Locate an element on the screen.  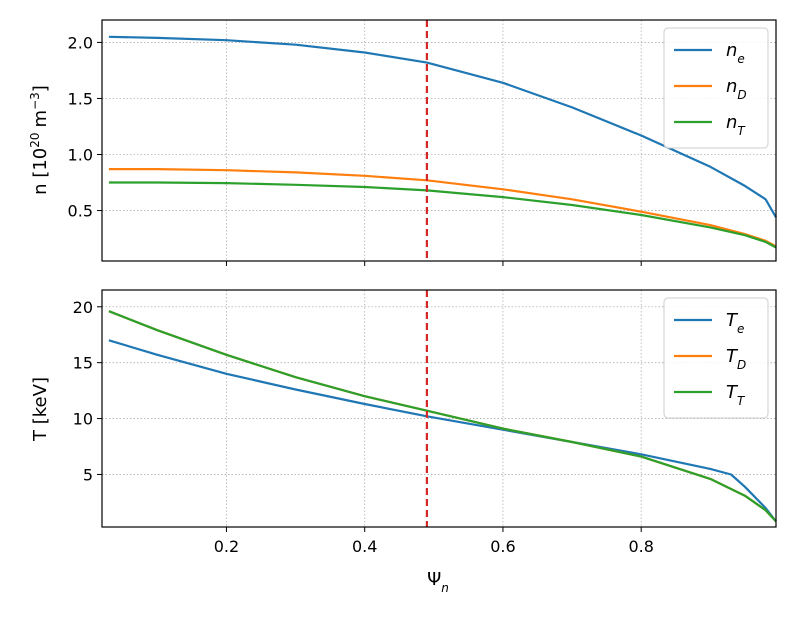
density-ytick-label-2: 1.5 is located at coordinates (80, 98).